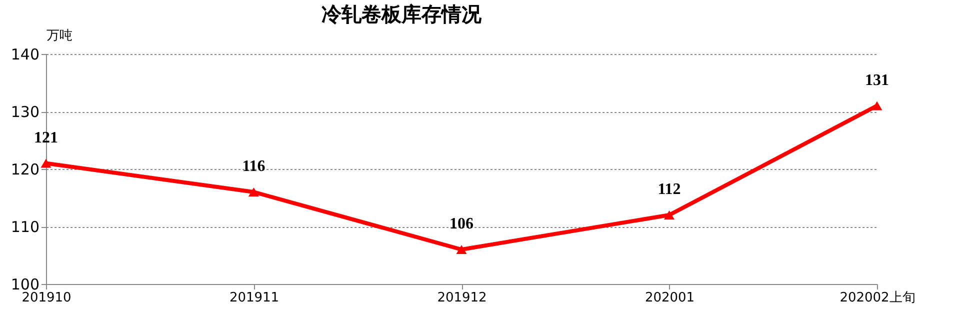 This screenshot has width=960, height=309. I want to click on x-tick-label: 201912, so click(462, 298).